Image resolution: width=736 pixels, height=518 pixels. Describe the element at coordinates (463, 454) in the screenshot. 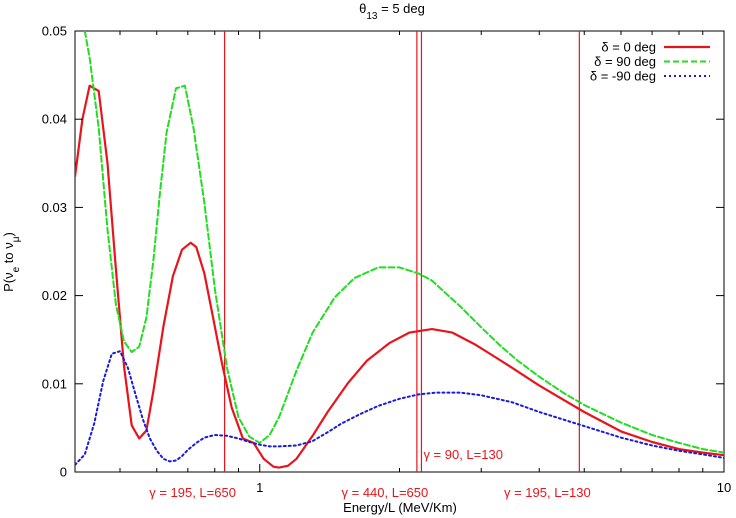

I see `reference-line-label: γ = 90, L=130` at that location.